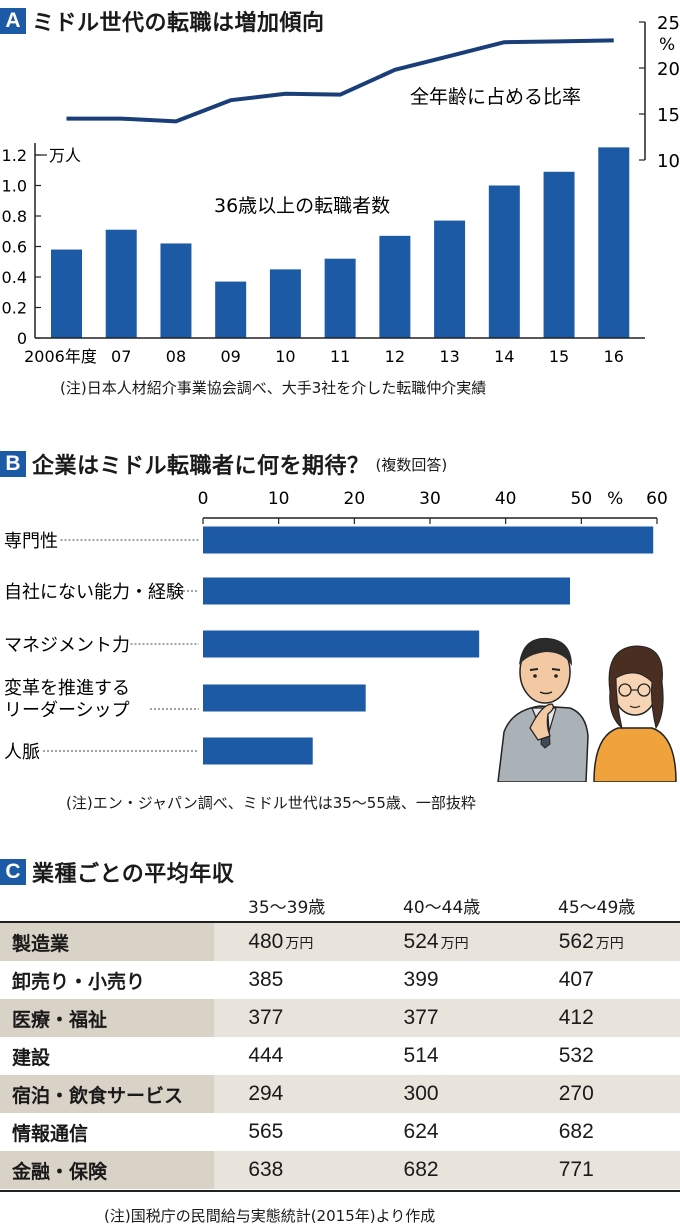 The width and height of the screenshot is (680, 1232). What do you see at coordinates (447, 980) in the screenshot?
I see `cell-value: 399` at bounding box center [447, 980].